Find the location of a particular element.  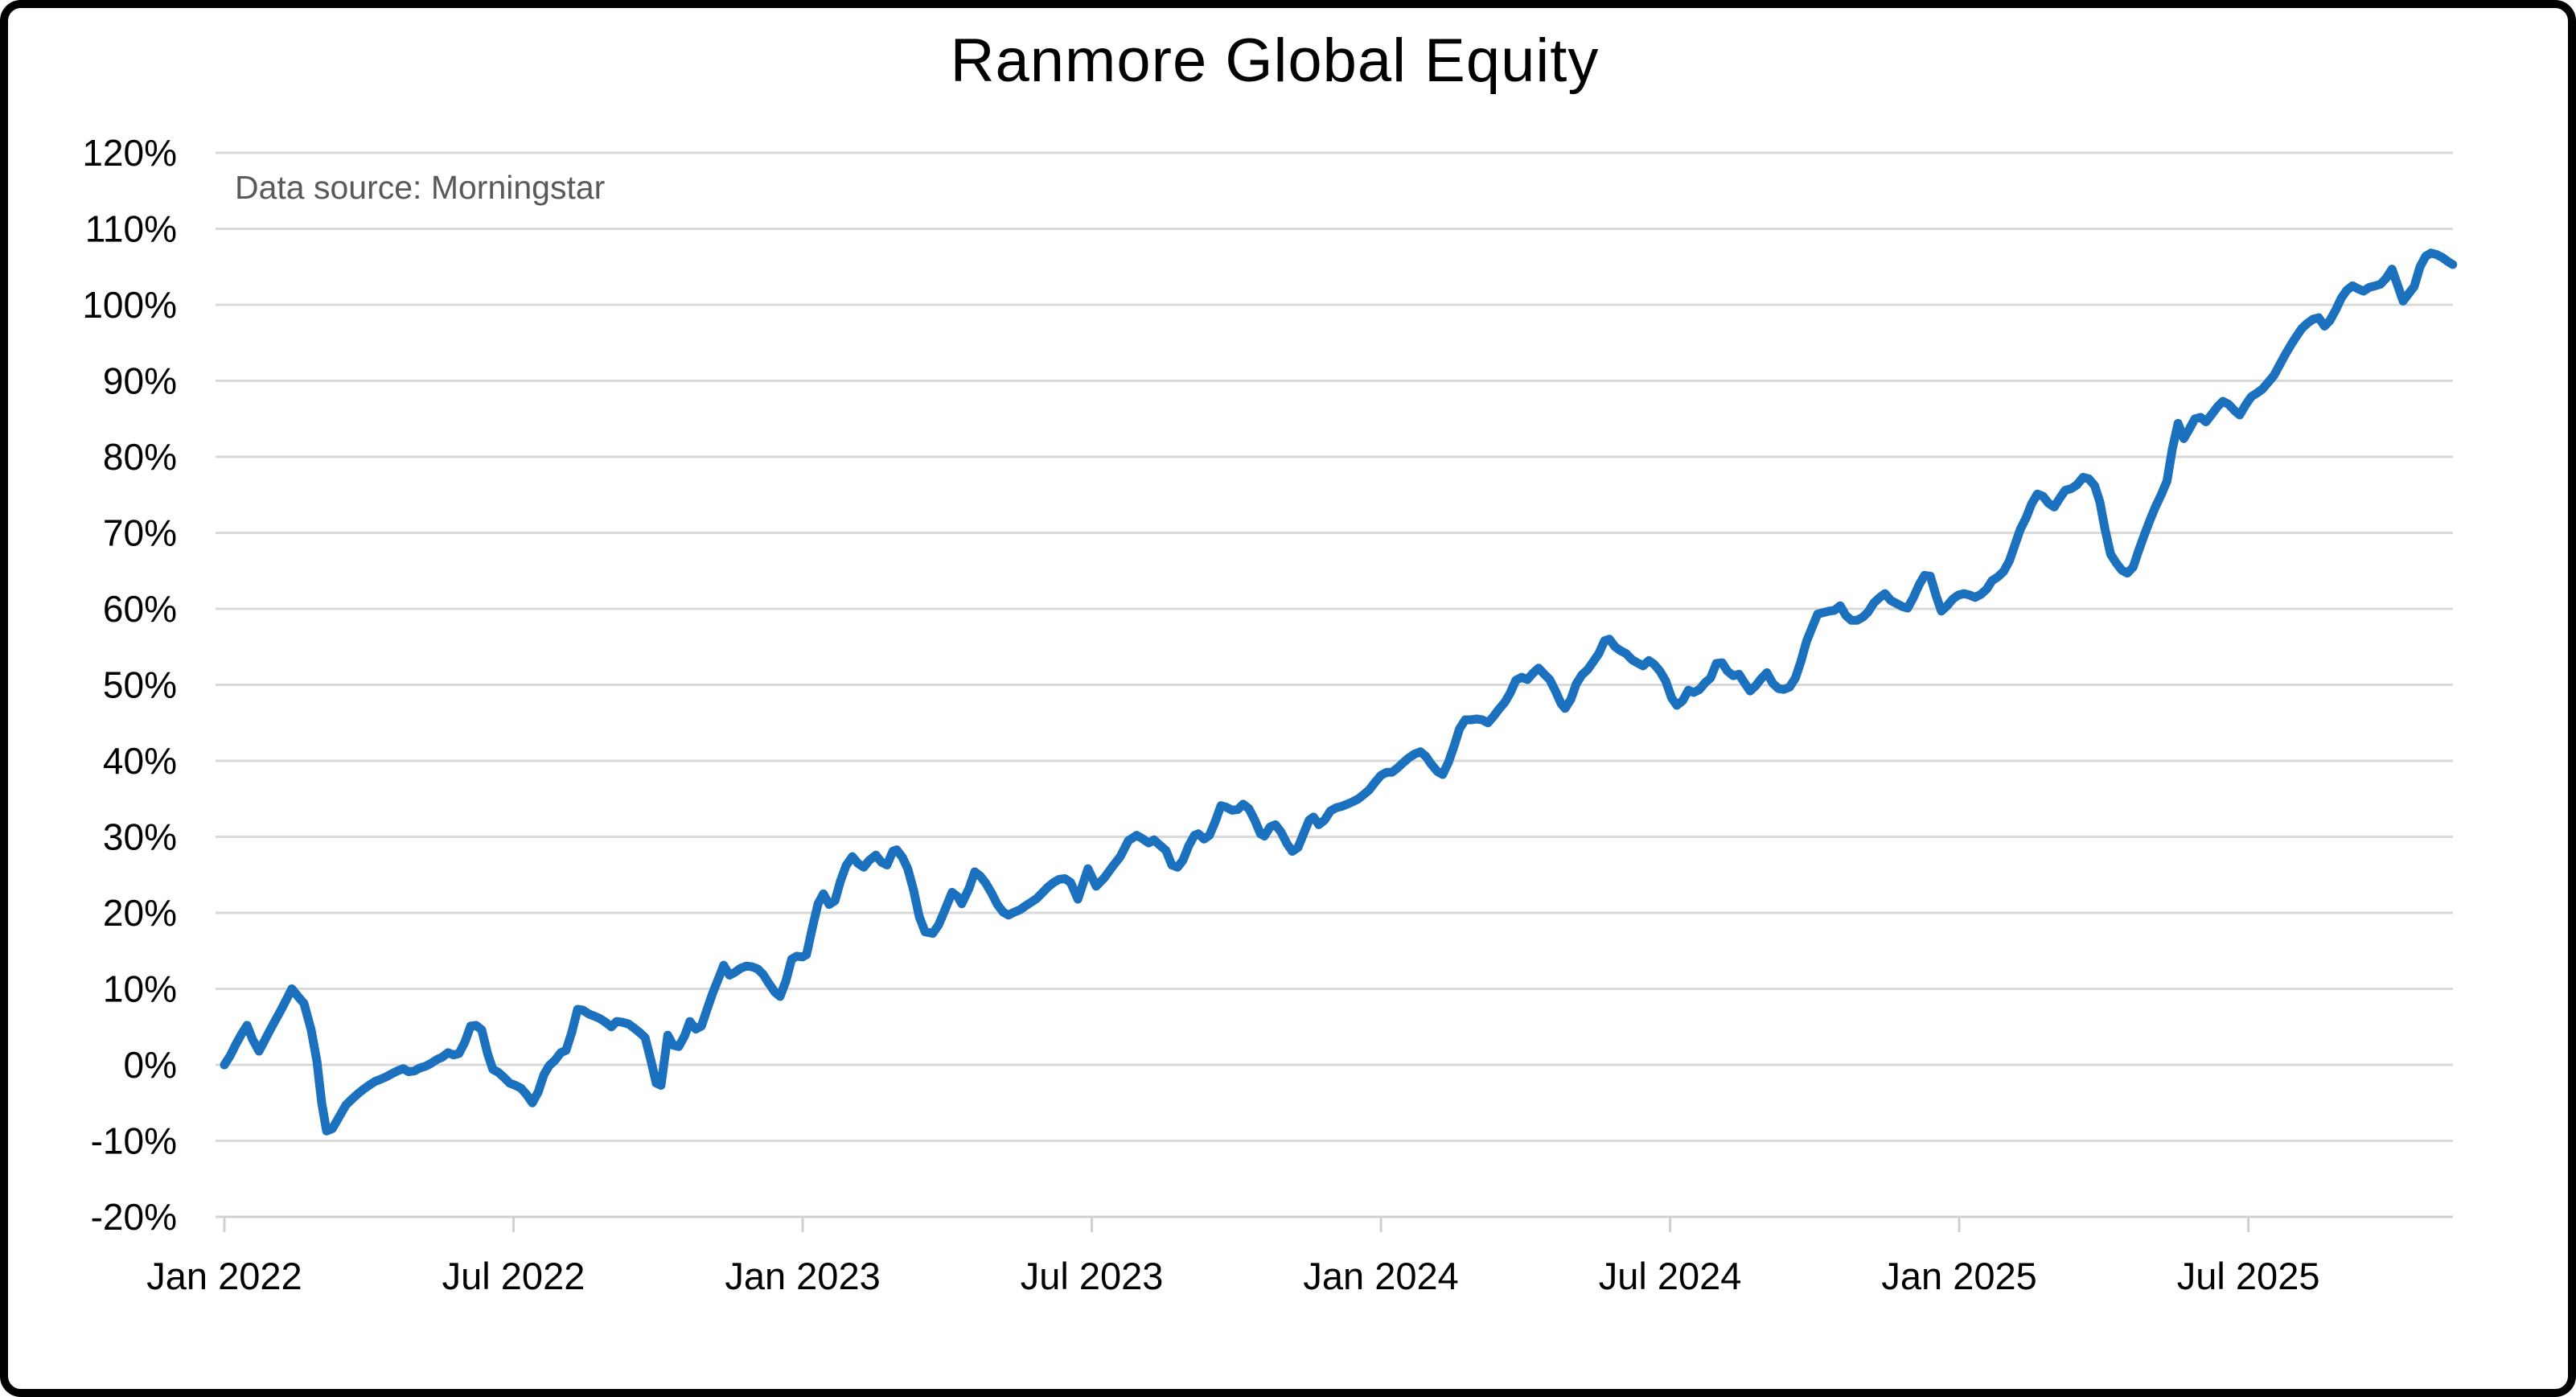

x-axis-label: Jan 2024 is located at coordinates (1380, 1276).